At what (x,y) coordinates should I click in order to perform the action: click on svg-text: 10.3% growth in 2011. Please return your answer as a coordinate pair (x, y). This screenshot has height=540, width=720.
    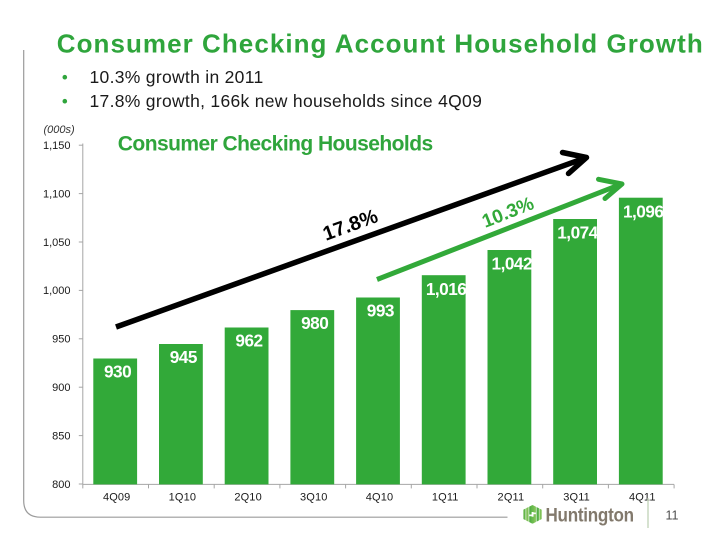
    Looking at the image, I should click on (177, 77).